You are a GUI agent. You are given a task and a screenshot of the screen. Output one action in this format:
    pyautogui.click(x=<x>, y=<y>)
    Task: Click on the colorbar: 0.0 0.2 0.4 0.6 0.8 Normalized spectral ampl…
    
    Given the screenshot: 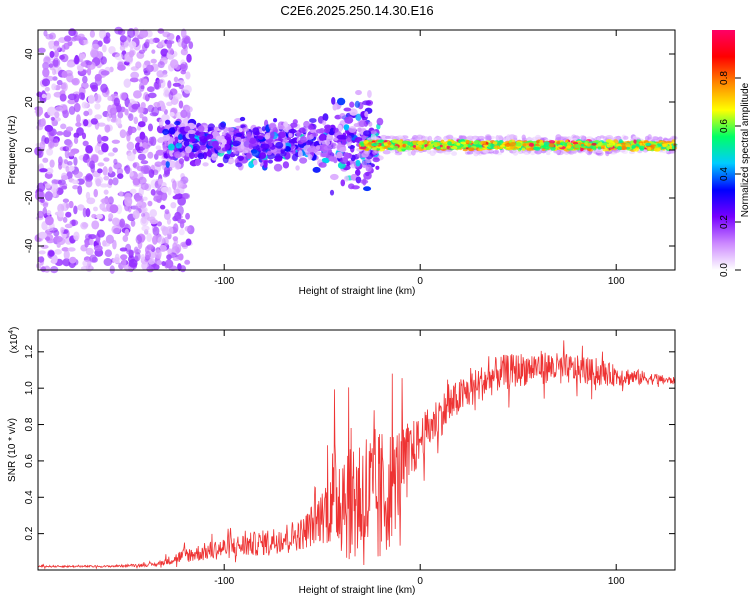 What is the action you would take?
    pyautogui.click(x=731, y=153)
    